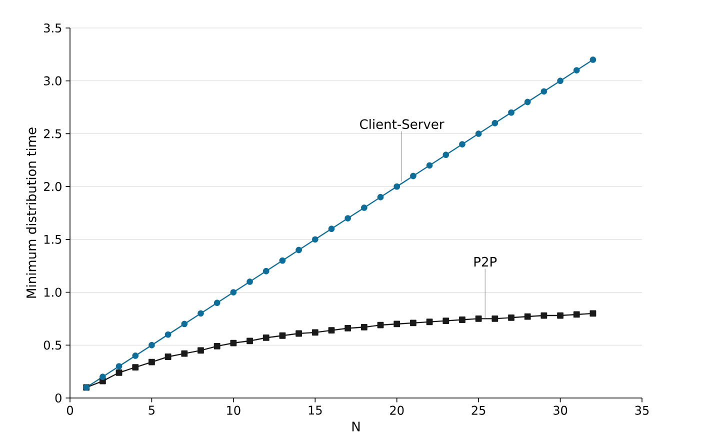 The image size is (722, 446). What do you see at coordinates (397, 410) in the screenshot?
I see `x-tick-label: 20` at bounding box center [397, 410].